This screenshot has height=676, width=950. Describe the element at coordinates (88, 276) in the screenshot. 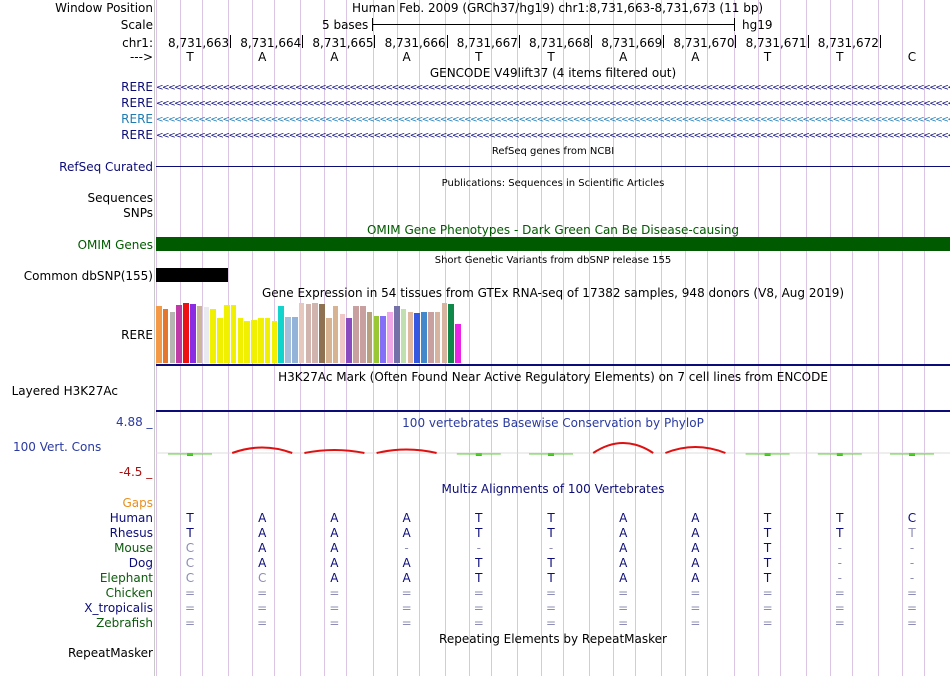

I see `common-dbsnp-label: Common dbSNP(155)` at that location.